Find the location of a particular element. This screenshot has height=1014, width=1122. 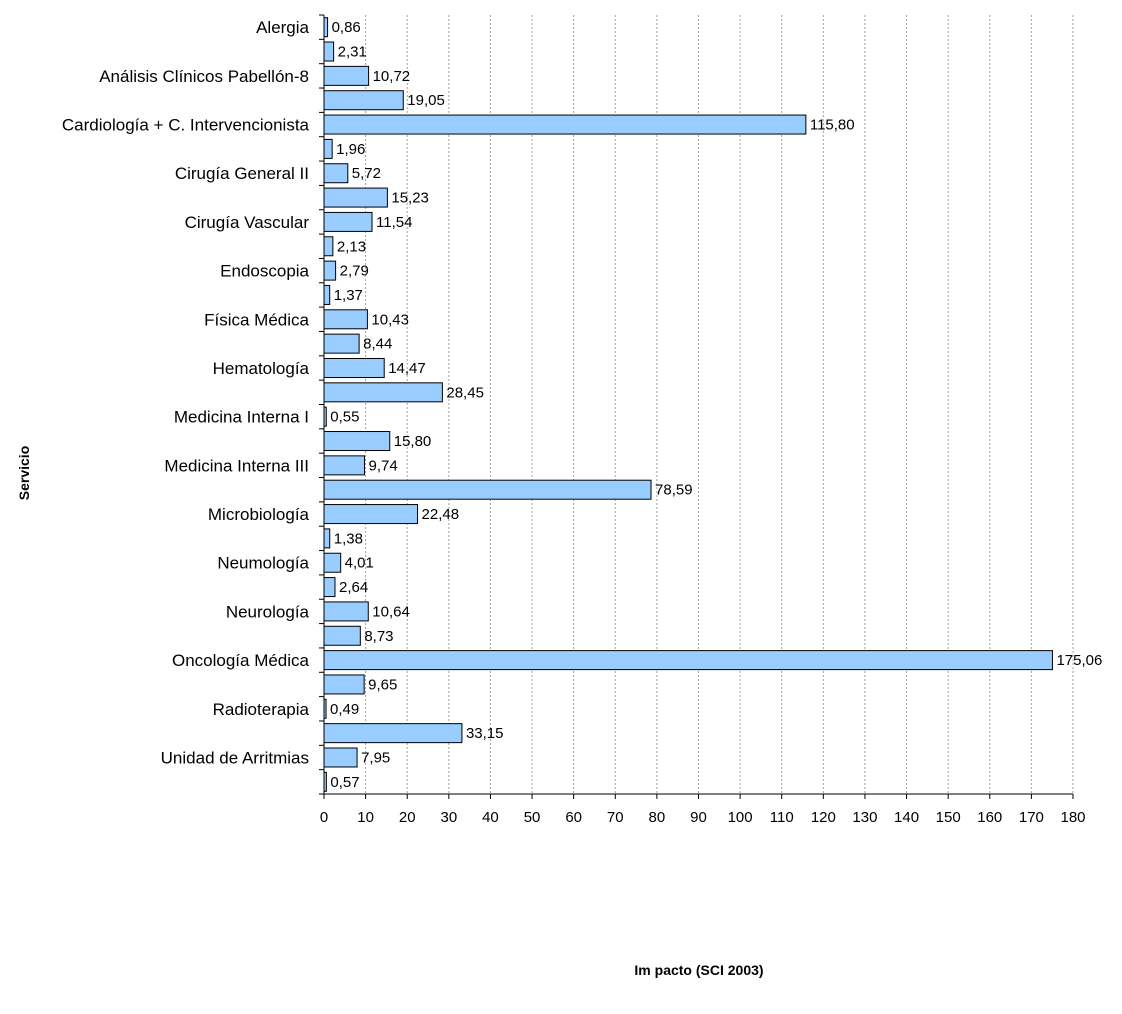

data-label: 10,43 is located at coordinates (390, 319).